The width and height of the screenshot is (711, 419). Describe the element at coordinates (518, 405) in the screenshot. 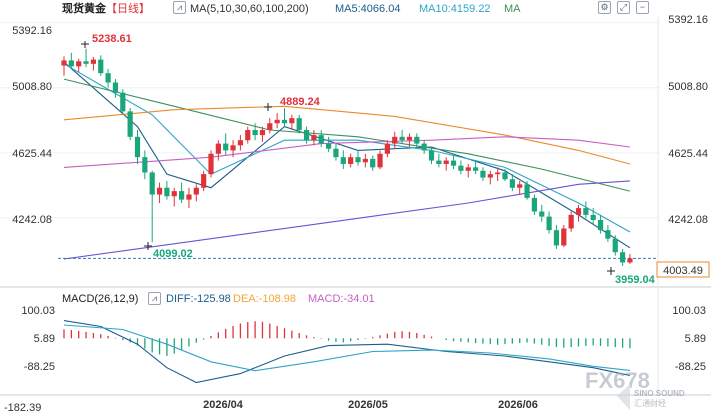

I see `date-tick-label: 2026/06` at that location.